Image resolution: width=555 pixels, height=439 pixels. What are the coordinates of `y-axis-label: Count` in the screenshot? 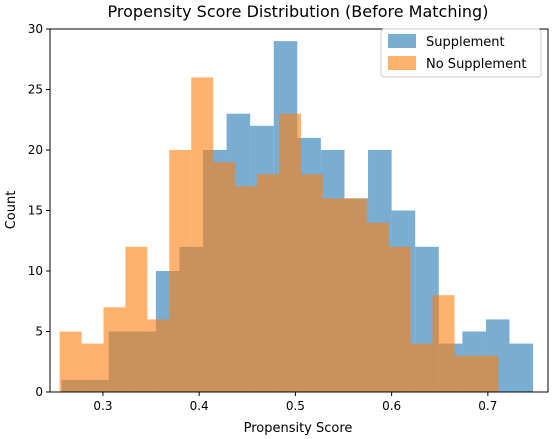 It's located at (11, 210).